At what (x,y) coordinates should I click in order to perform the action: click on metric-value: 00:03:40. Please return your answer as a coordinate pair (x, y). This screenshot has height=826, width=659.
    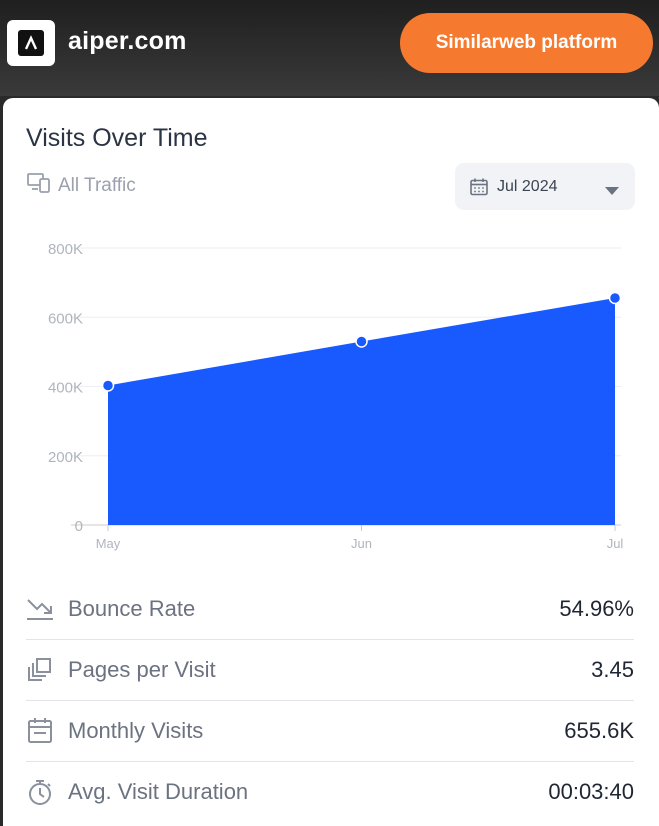
    Looking at the image, I should click on (591, 791).